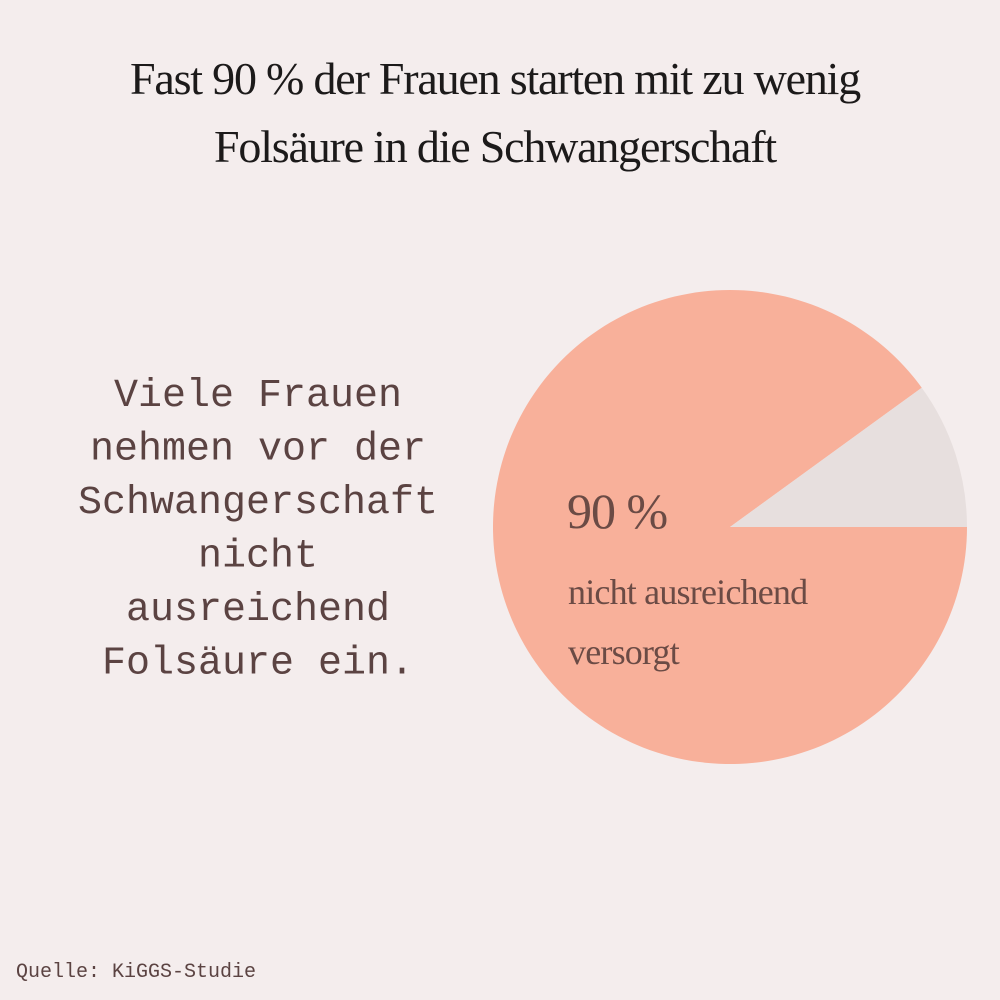  Describe the element at coordinates (495, 146) in the screenshot. I see `chart-title: Folsäure in die Schwangerschaft` at that location.